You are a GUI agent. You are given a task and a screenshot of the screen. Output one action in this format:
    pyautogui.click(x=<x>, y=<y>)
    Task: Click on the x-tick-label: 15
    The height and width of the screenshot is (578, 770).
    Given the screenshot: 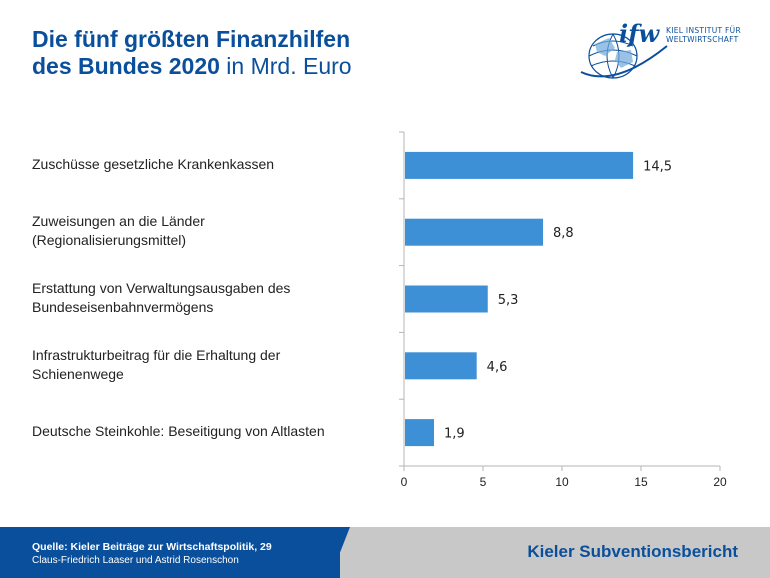 What is the action you would take?
    pyautogui.click(x=641, y=482)
    